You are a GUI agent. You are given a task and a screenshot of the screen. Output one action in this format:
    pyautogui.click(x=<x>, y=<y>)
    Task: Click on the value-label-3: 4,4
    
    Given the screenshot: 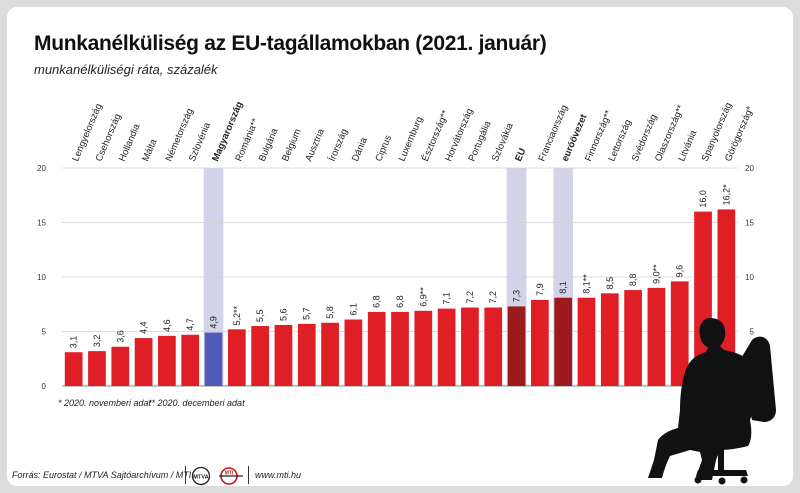 What is the action you would take?
    pyautogui.click(x=144, y=328)
    